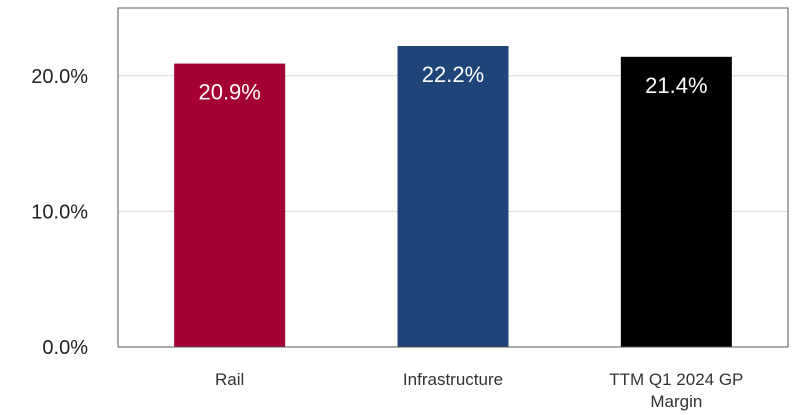 The height and width of the screenshot is (415, 792). I want to click on y-tick-label: 0.0%, so click(65, 348).